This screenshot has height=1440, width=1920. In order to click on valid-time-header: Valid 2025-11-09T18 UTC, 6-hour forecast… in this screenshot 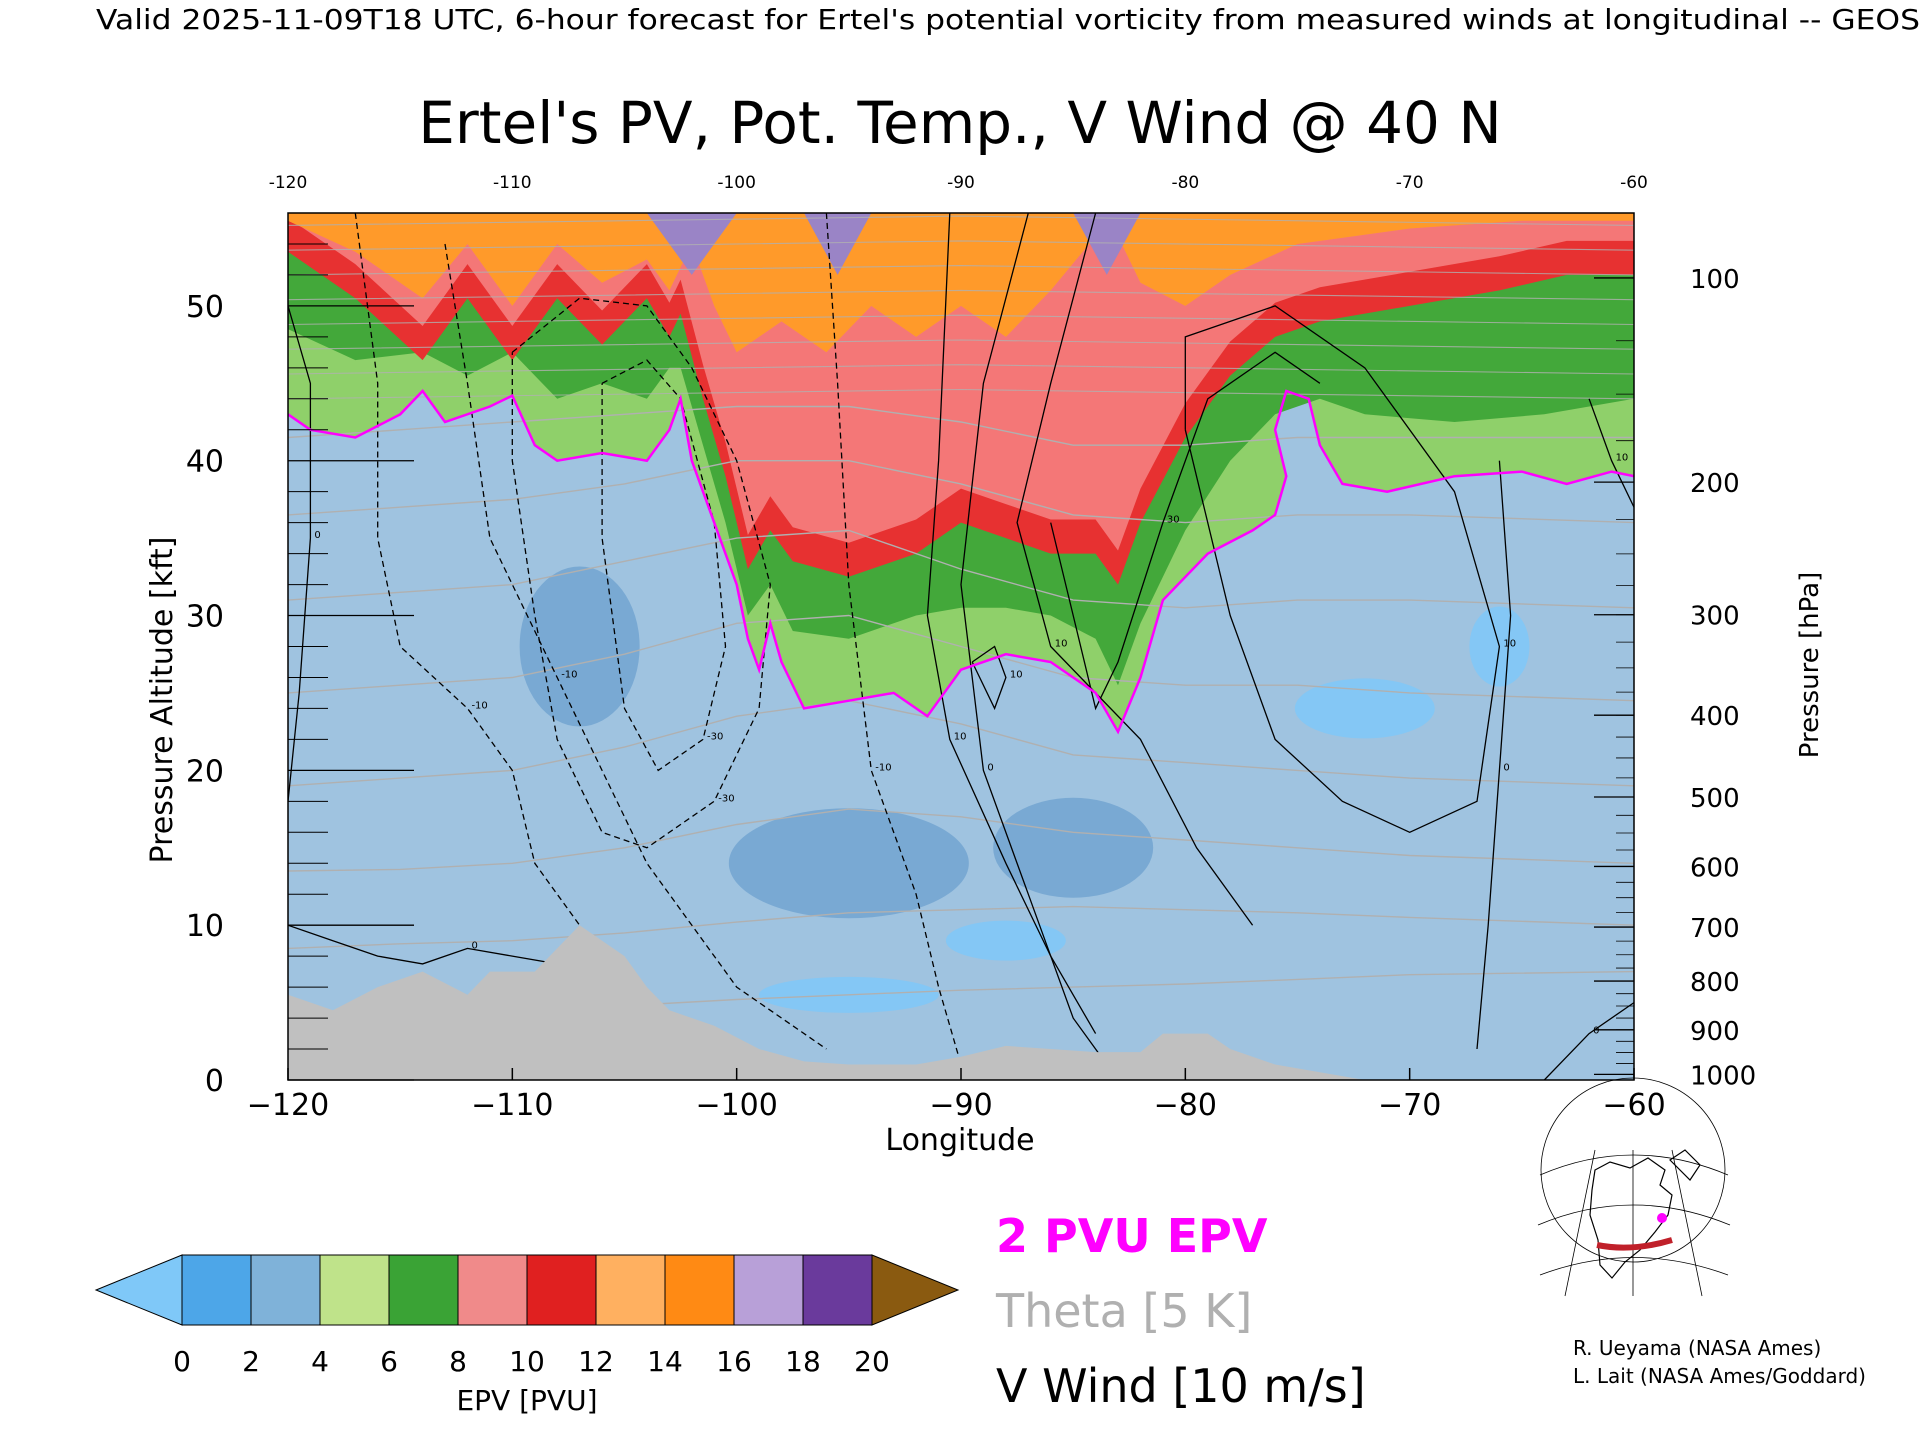, I will do `click(1008, 19)`.